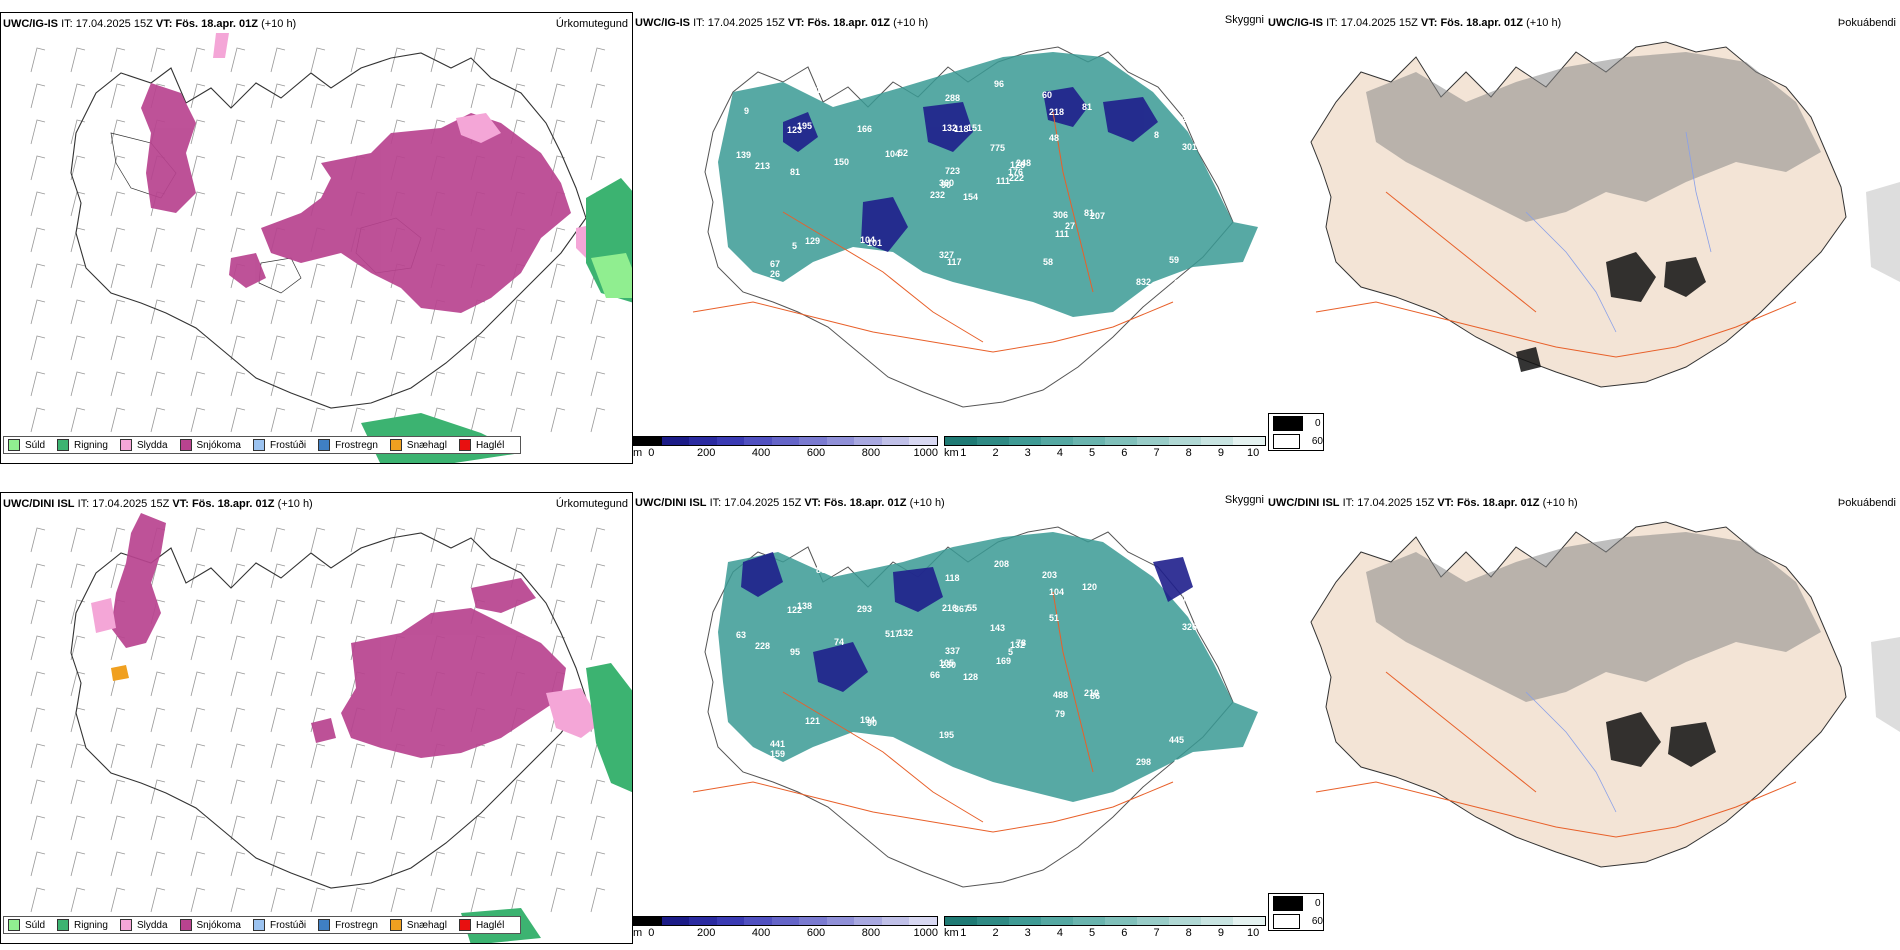 The image size is (1900, 950). I want to click on ceiling-value: 117, so click(954, 262).